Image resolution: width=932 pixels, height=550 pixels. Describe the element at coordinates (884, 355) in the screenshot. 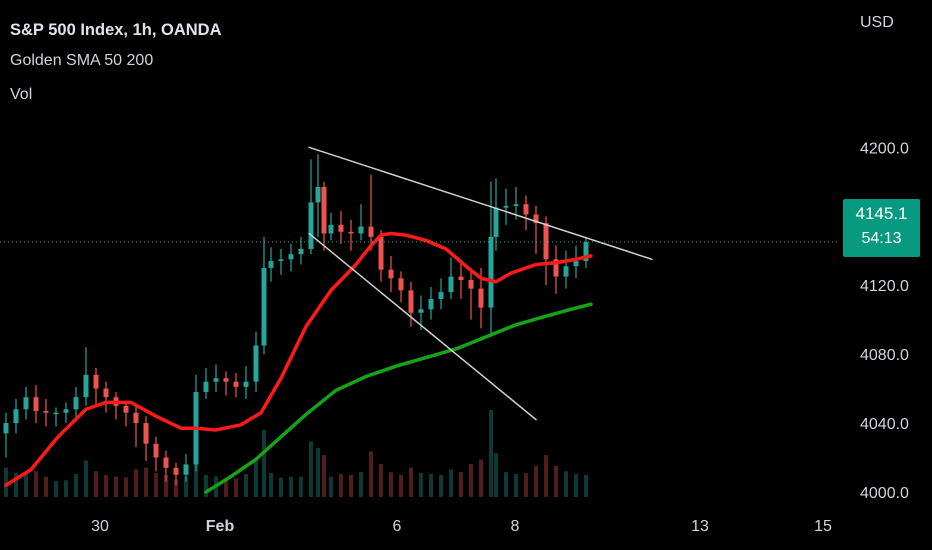

I see `y-tick-label: 4080.0` at that location.